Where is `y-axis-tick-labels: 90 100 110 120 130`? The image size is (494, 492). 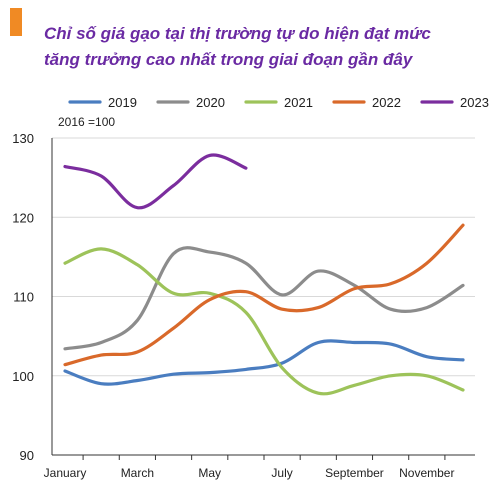 y-axis-tick-labels: 90 100 110 120 130 is located at coordinates (23, 297).